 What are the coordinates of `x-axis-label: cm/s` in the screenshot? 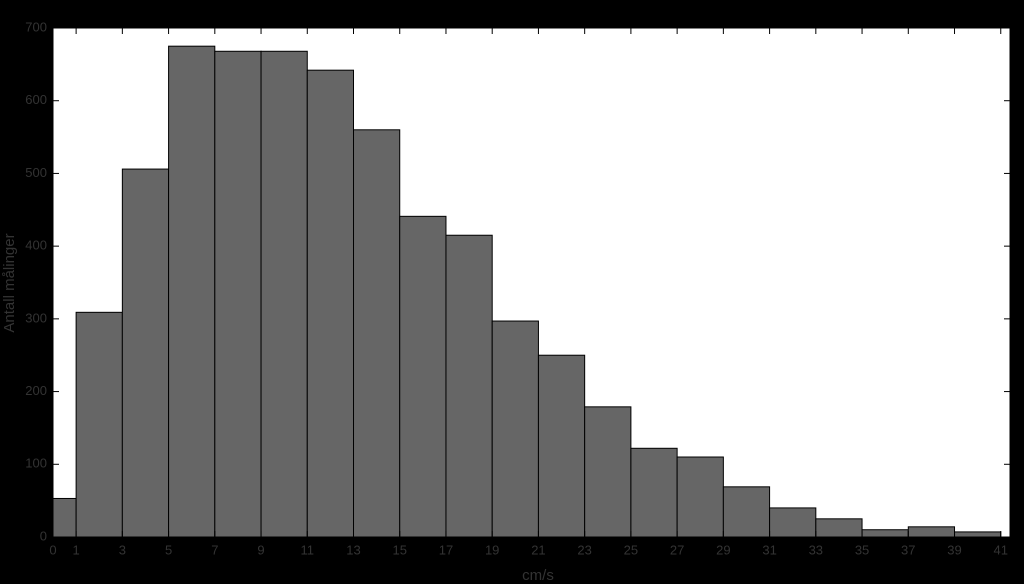 It's located at (538, 575).